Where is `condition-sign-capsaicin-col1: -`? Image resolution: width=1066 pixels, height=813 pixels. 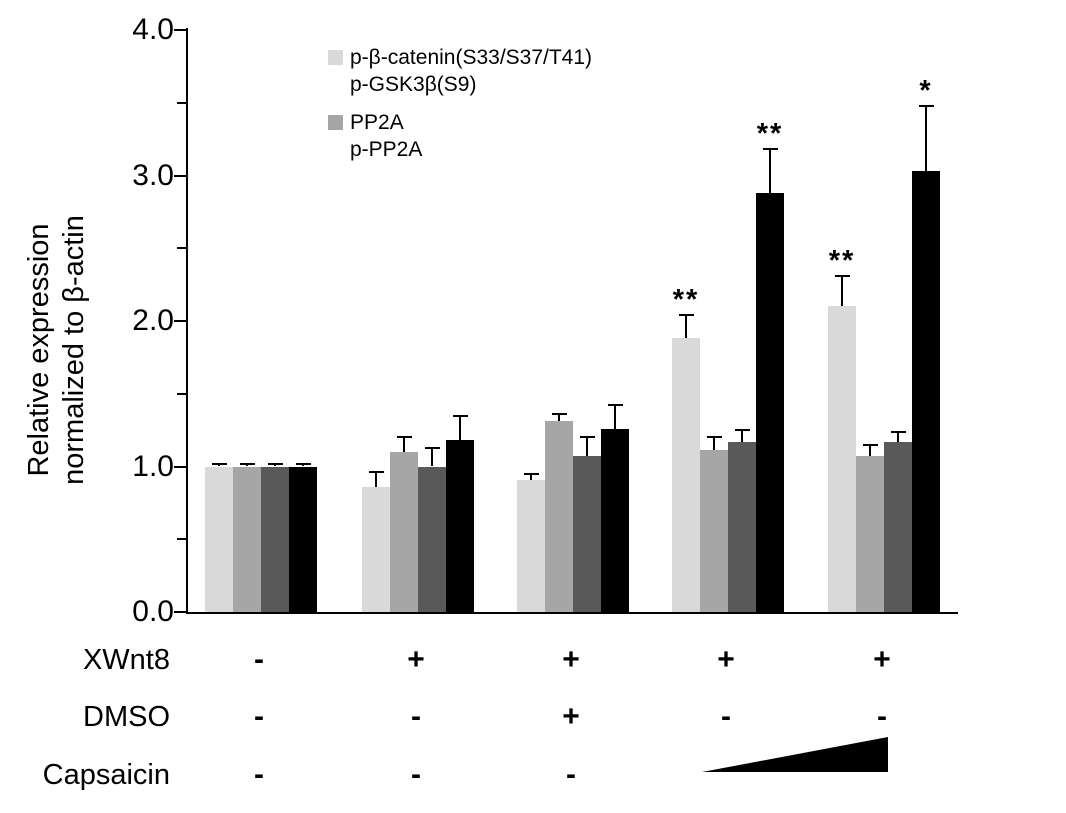 condition-sign-capsaicin-col1: - is located at coordinates (259, 774).